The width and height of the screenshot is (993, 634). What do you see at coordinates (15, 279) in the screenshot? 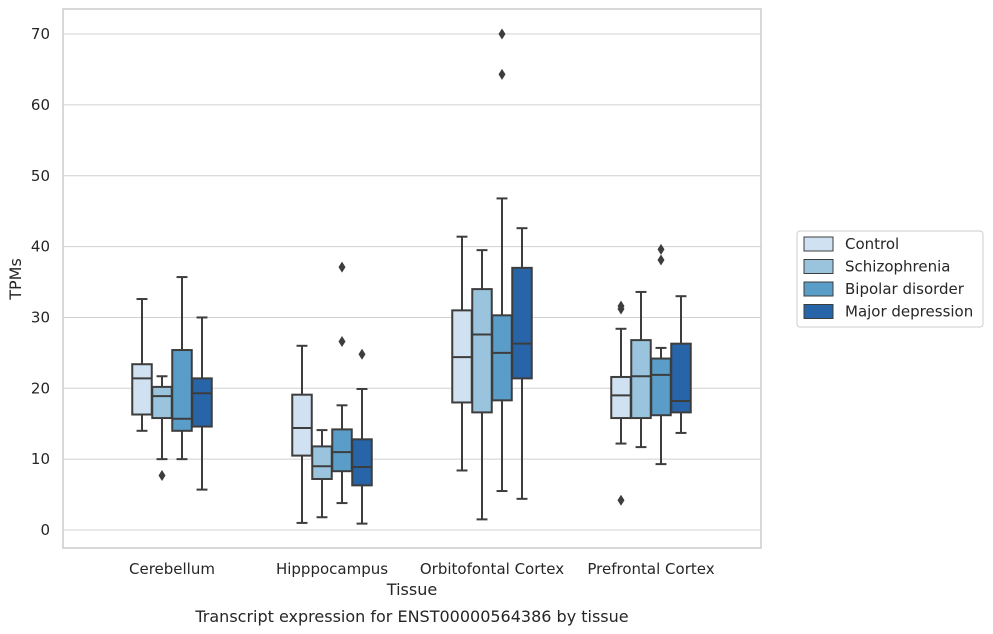
I see `y-axis-label: TPMs` at bounding box center [15, 279].